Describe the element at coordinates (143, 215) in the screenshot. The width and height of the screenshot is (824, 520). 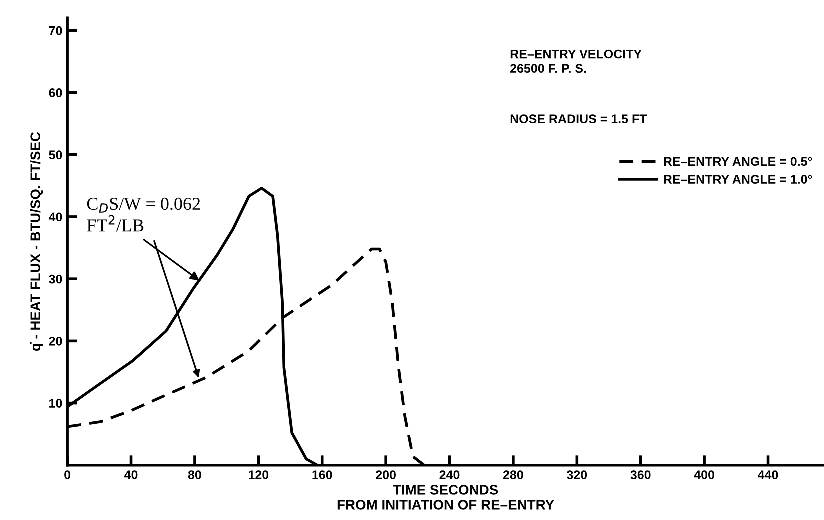
I see `annotation: C$_{D}$S/W = 0.062 FT$^{2}$/LB` at that location.